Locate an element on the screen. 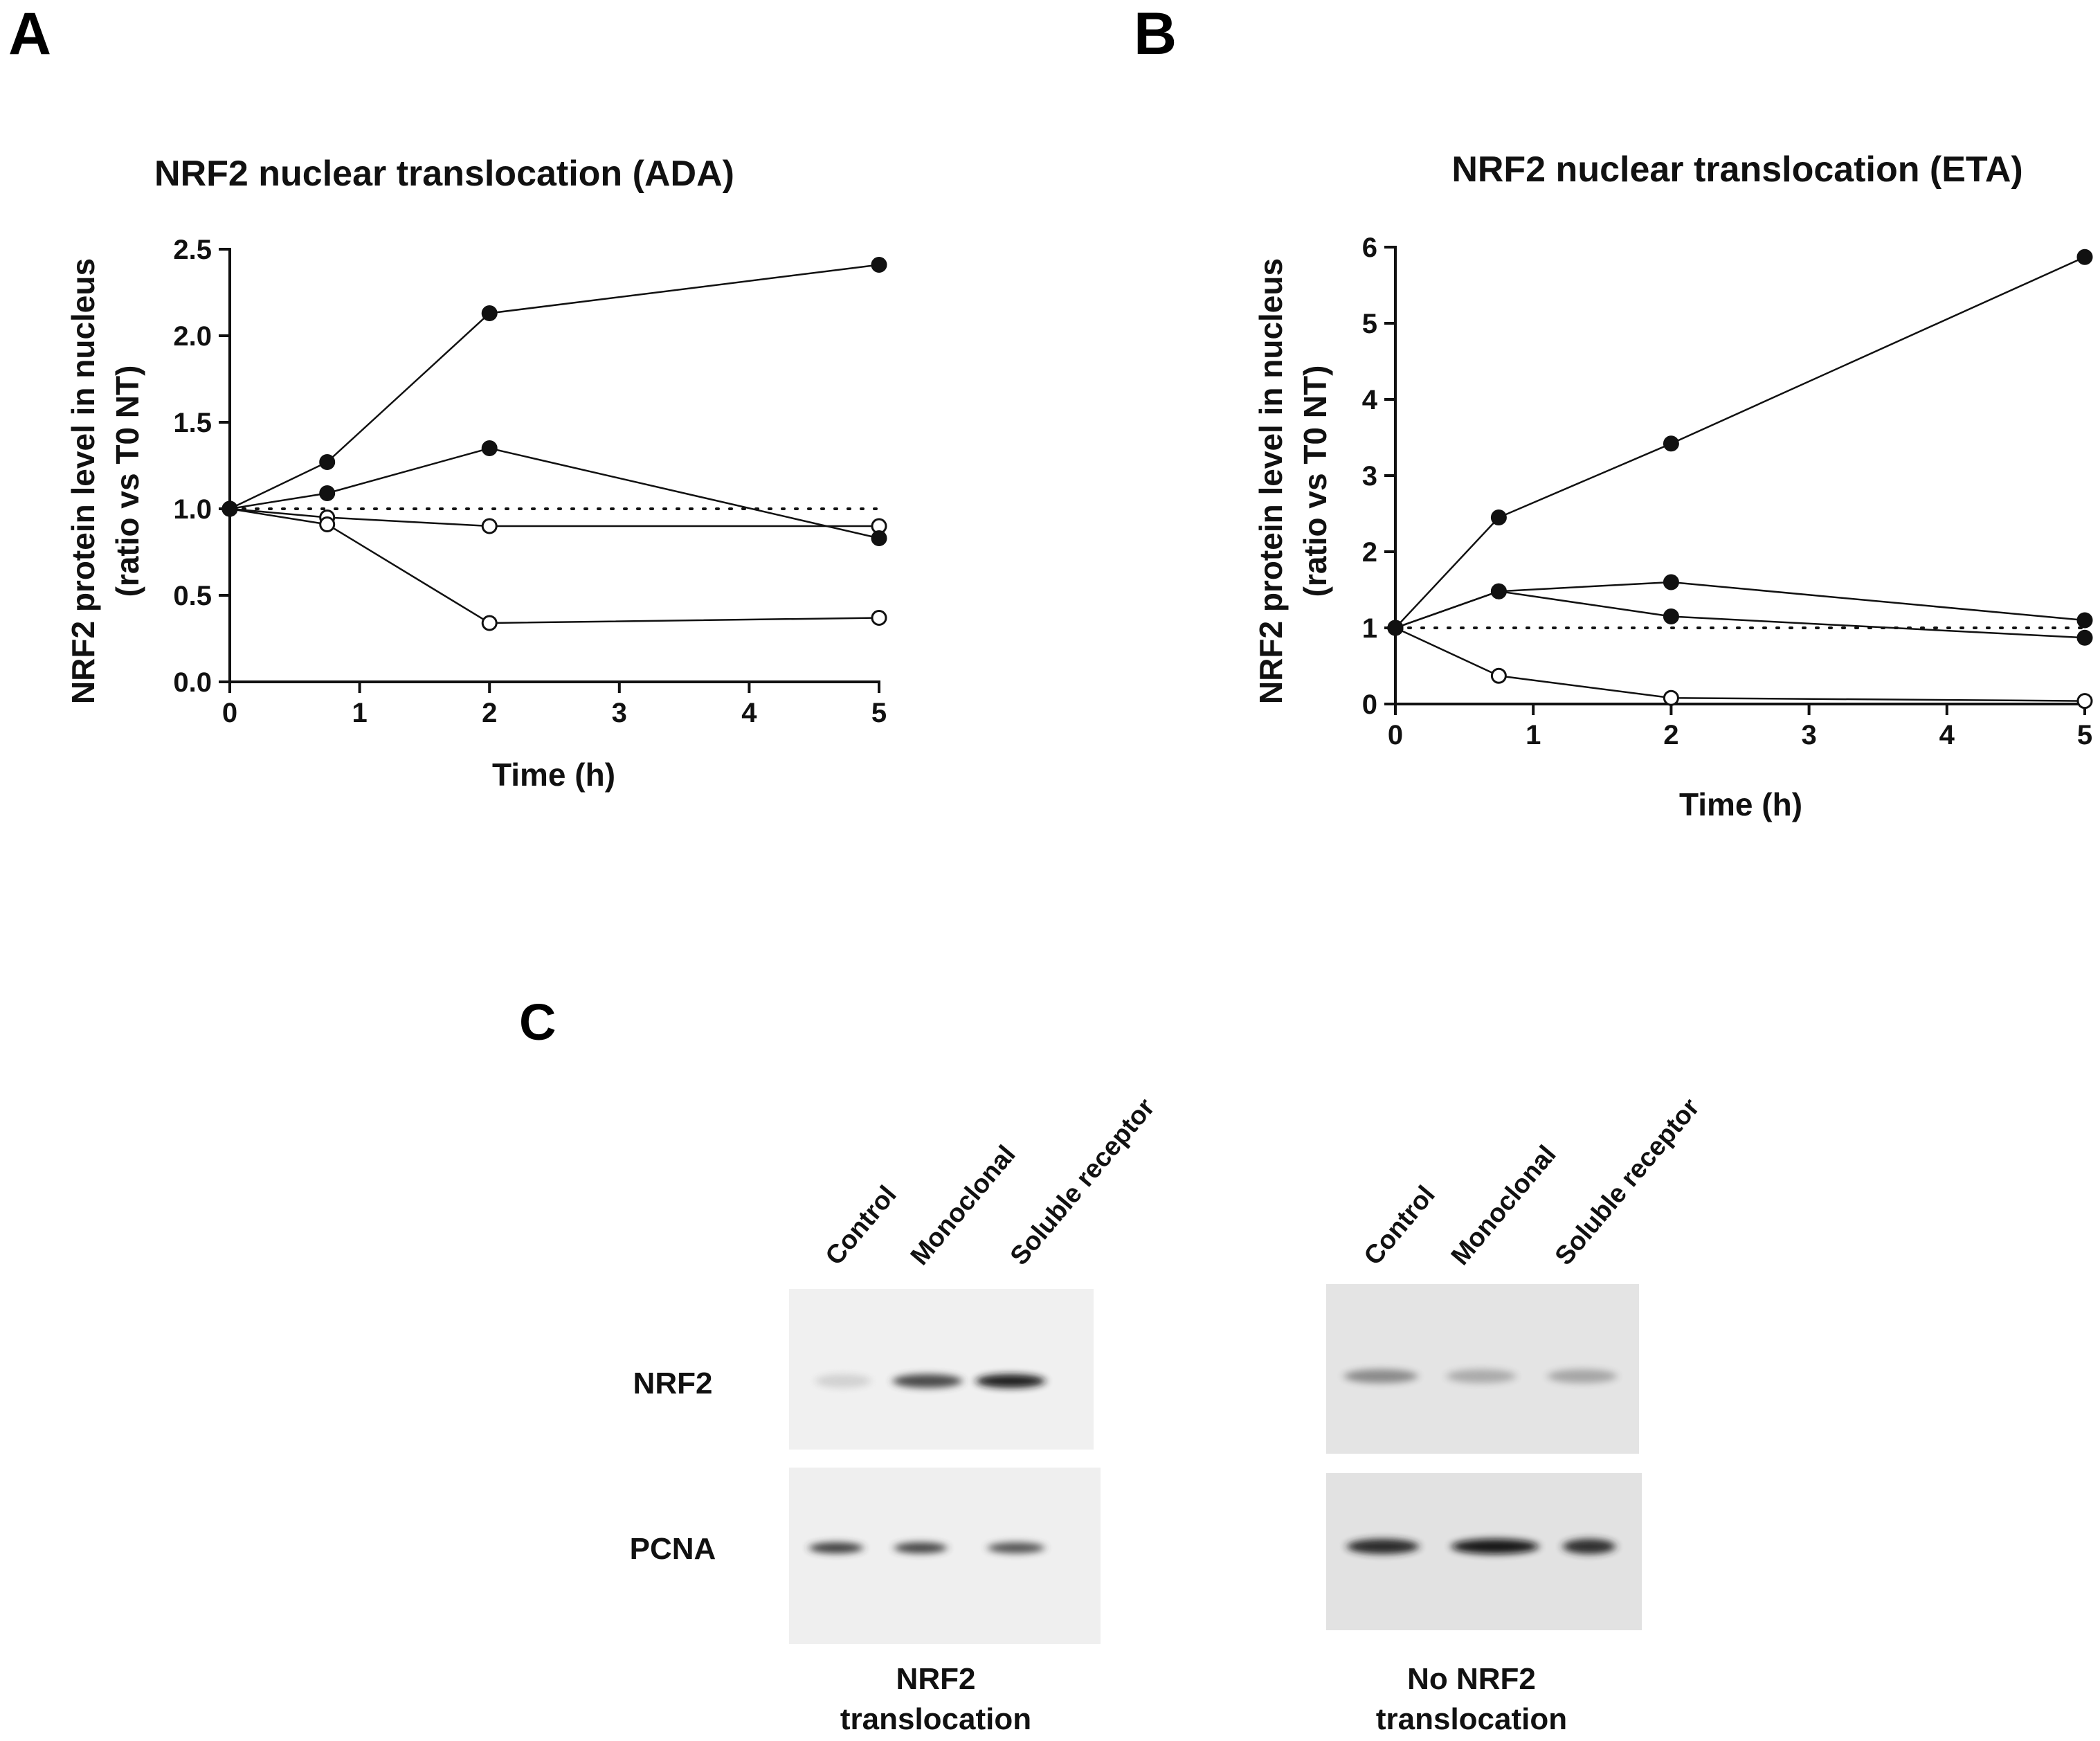 This screenshot has width=2100, height=1741. chart-a-y-tick-label: 0.5 is located at coordinates (192, 596).